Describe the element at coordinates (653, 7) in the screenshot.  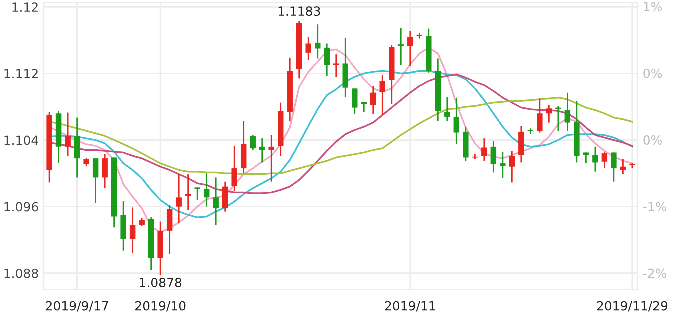
I see `y2-tick-label: 1%` at that location.